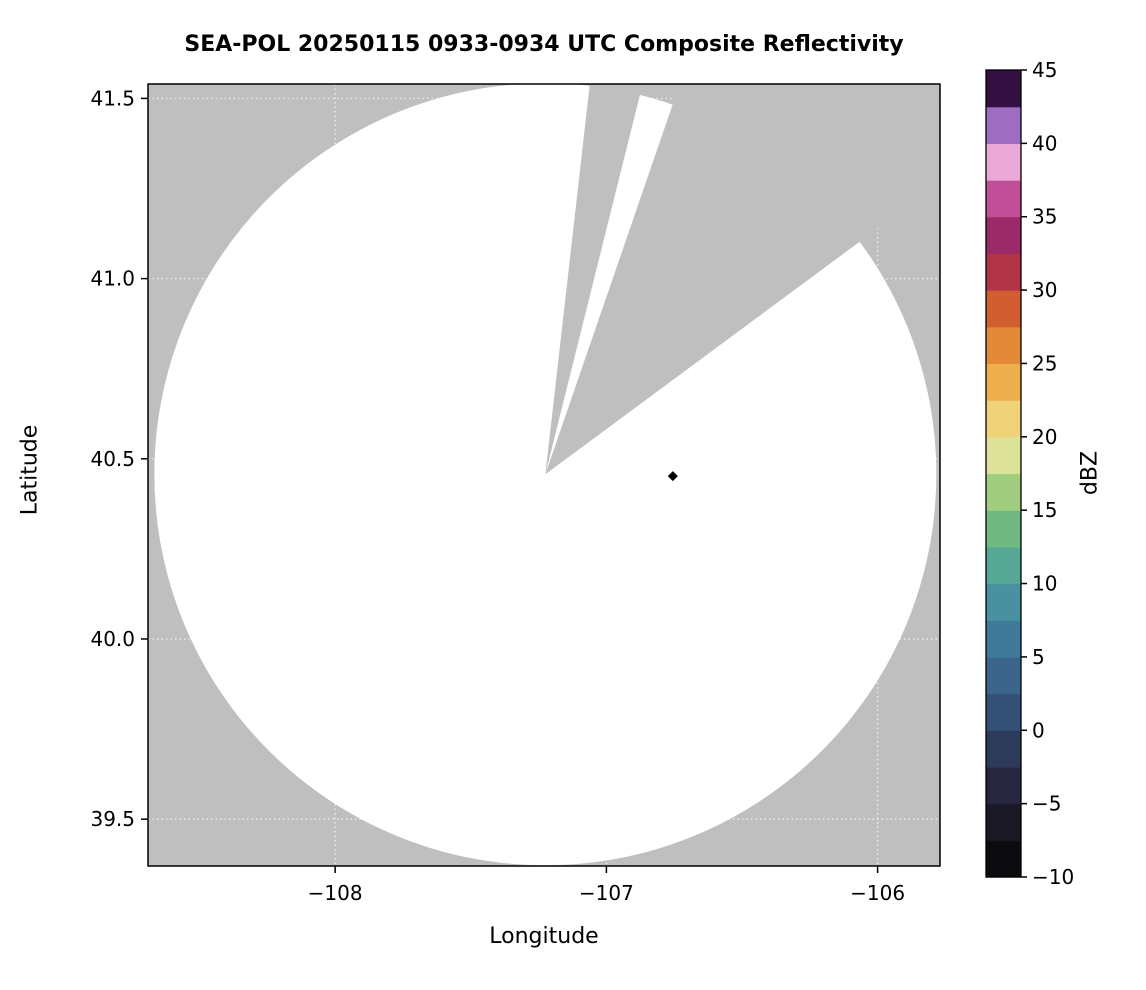 This screenshot has width=1146, height=990. Describe the element at coordinates (1053, 877) in the screenshot. I see `colorbar-tick-label: −10` at that location.